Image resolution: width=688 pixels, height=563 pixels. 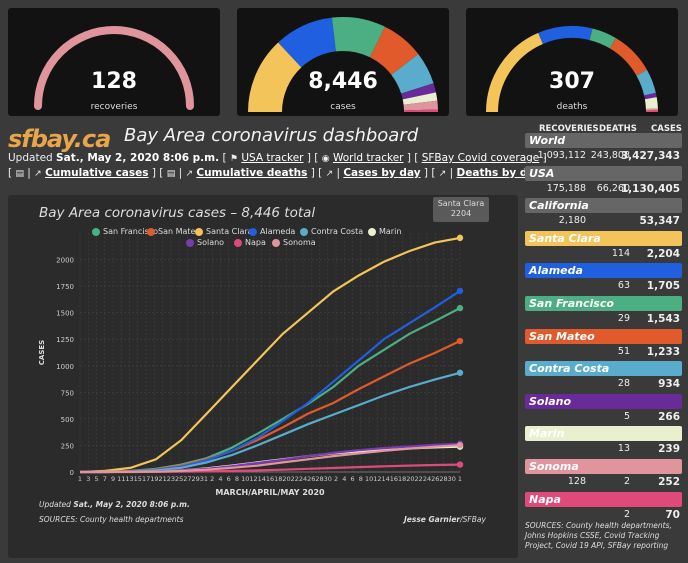 What do you see at coordinates (603, 206) in the screenshot?
I see `region-name-2: California` at bounding box center [603, 206].